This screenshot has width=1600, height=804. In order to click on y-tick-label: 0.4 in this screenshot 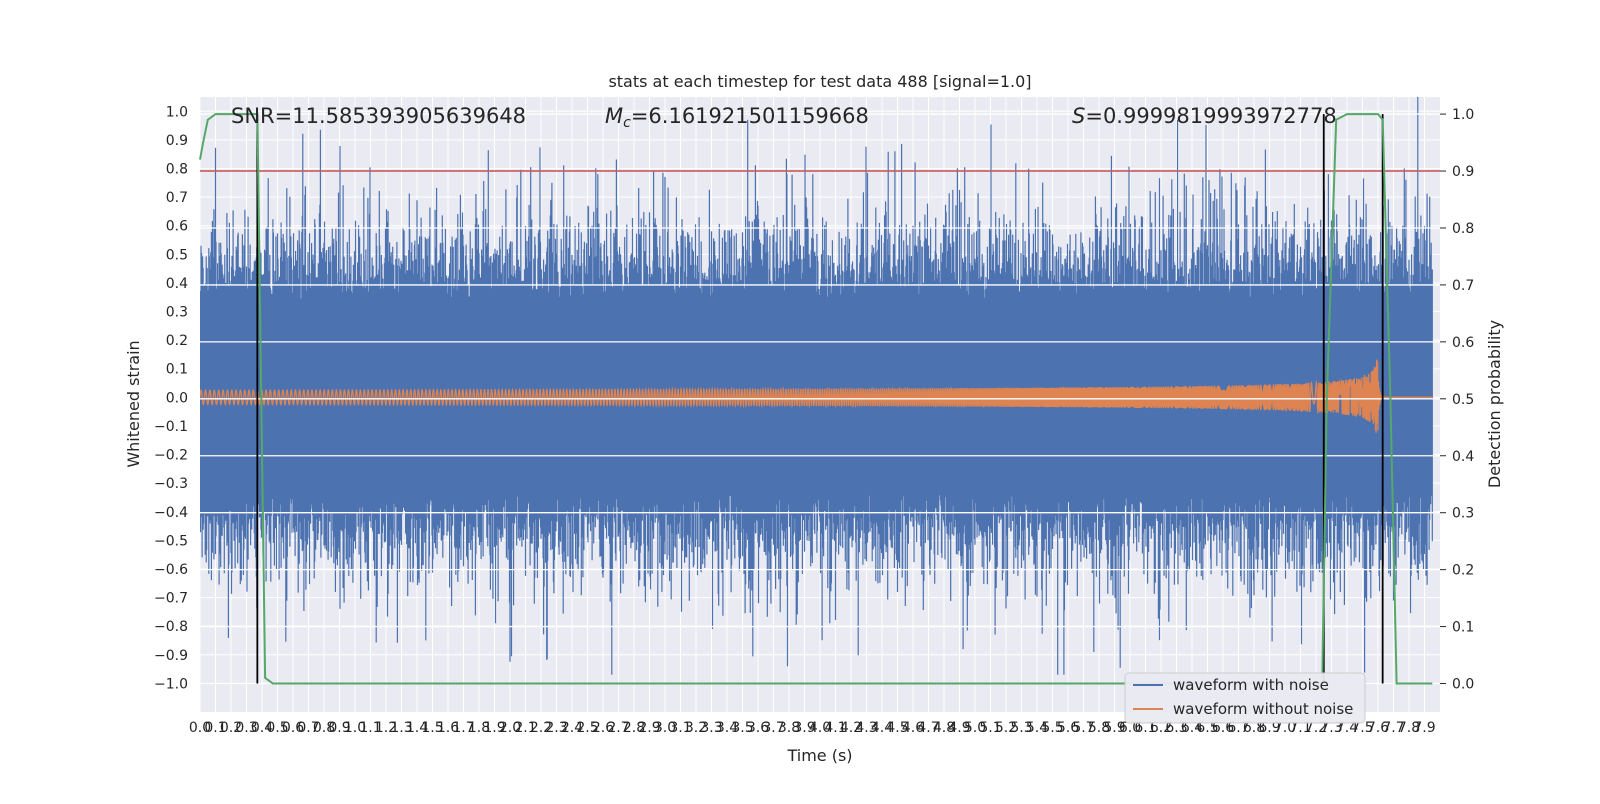, I will do `click(177, 284)`.